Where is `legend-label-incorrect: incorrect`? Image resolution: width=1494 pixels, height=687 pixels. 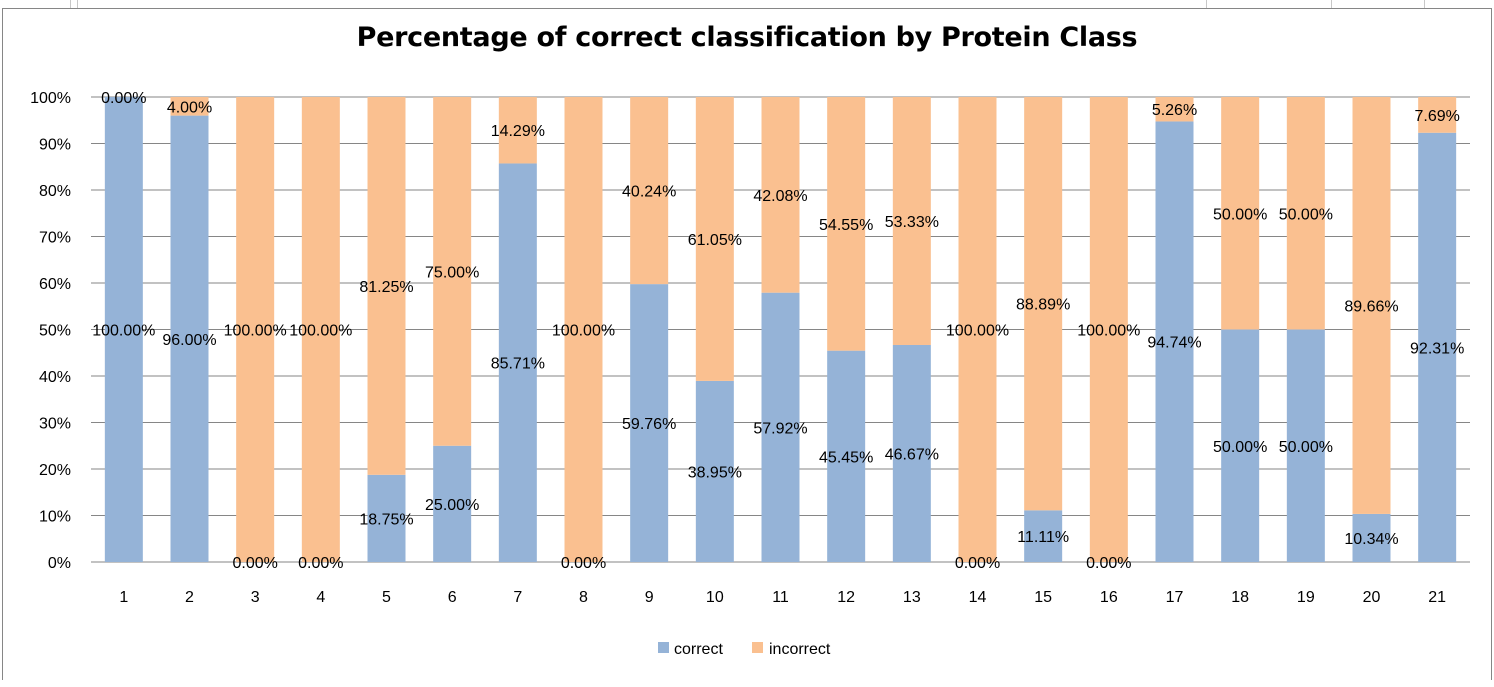
legend-label-incorrect: incorrect is located at coordinates (800, 649).